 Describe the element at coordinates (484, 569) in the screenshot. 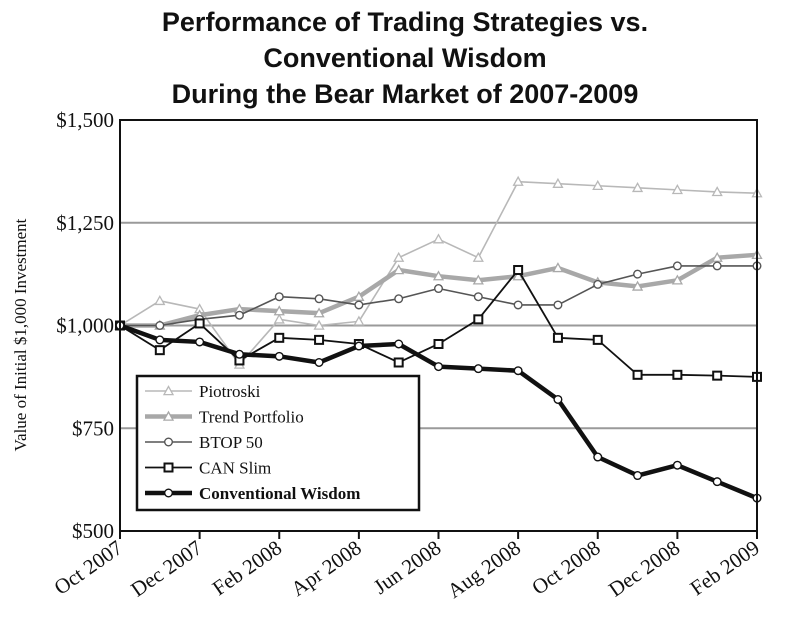

I see `x-tick-label: Aug 2008` at that location.